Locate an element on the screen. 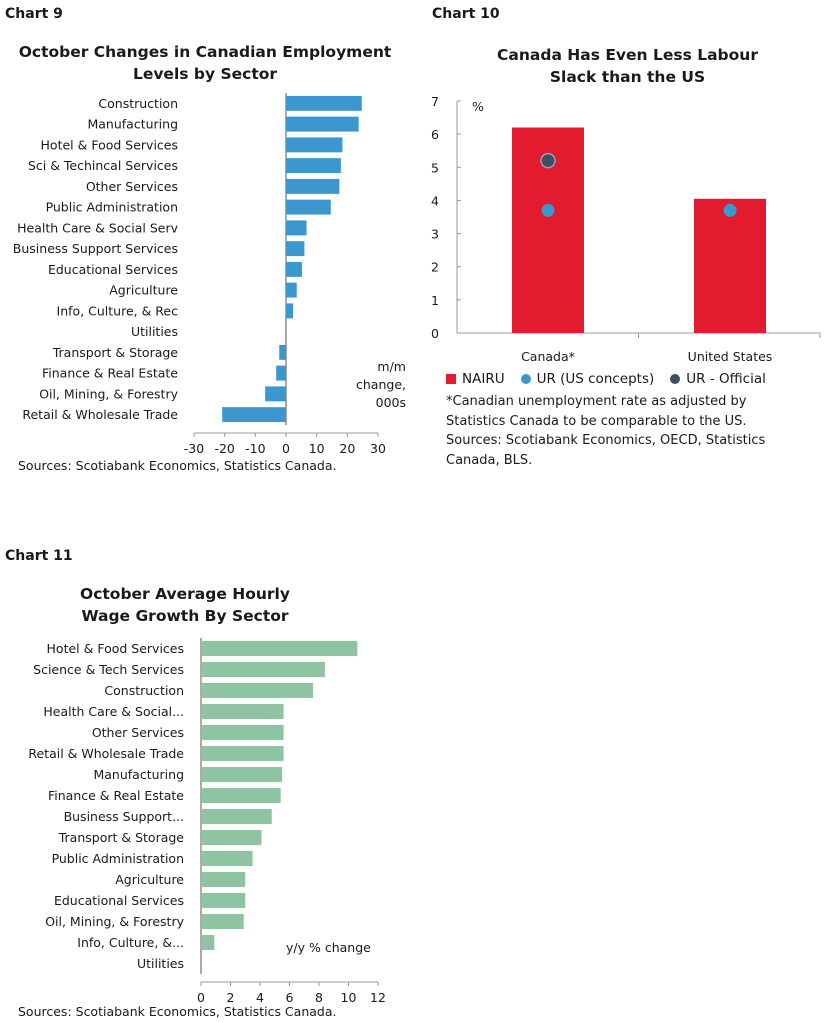 The image size is (828, 1023). category-label: Manufacturing is located at coordinates (132, 124).